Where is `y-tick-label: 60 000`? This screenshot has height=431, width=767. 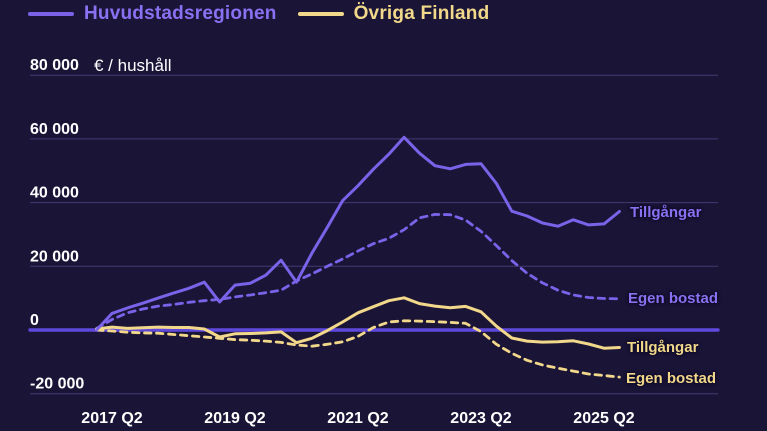
y-tick-label: 60 000 is located at coordinates (54, 129).